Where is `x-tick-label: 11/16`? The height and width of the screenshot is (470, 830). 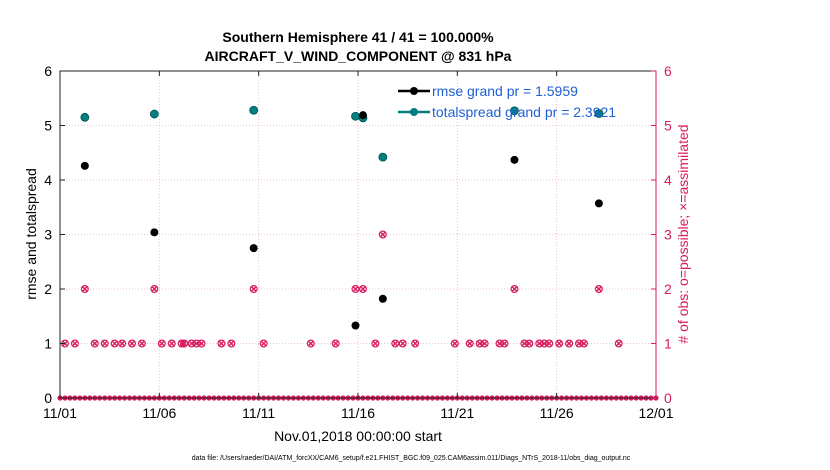 x-tick-label: 11/16 is located at coordinates (358, 413).